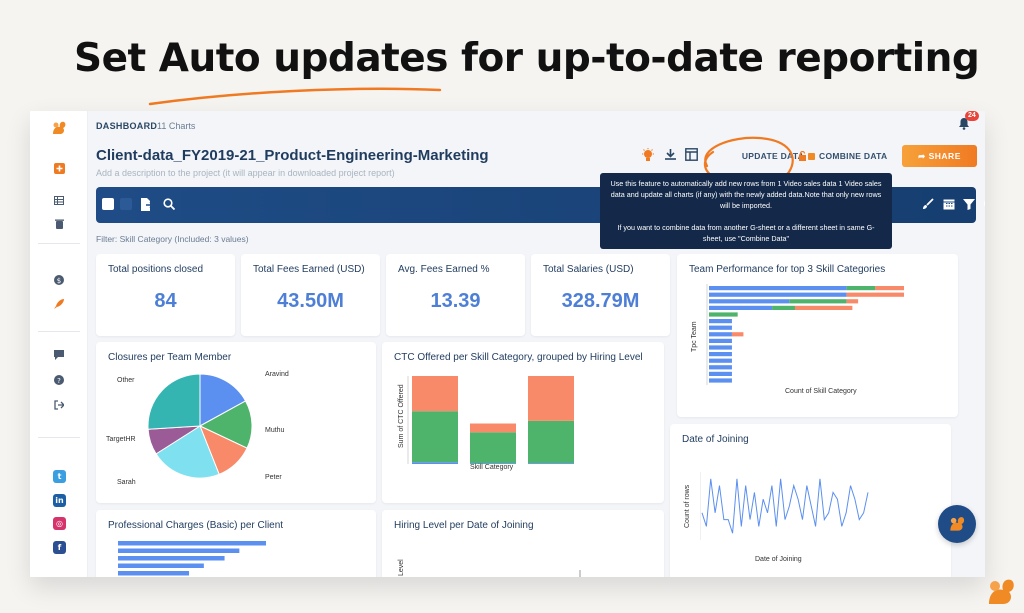  What do you see at coordinates (121, 439) in the screenshot?
I see `pie-label-targethr: TargetHR` at bounding box center [121, 439].